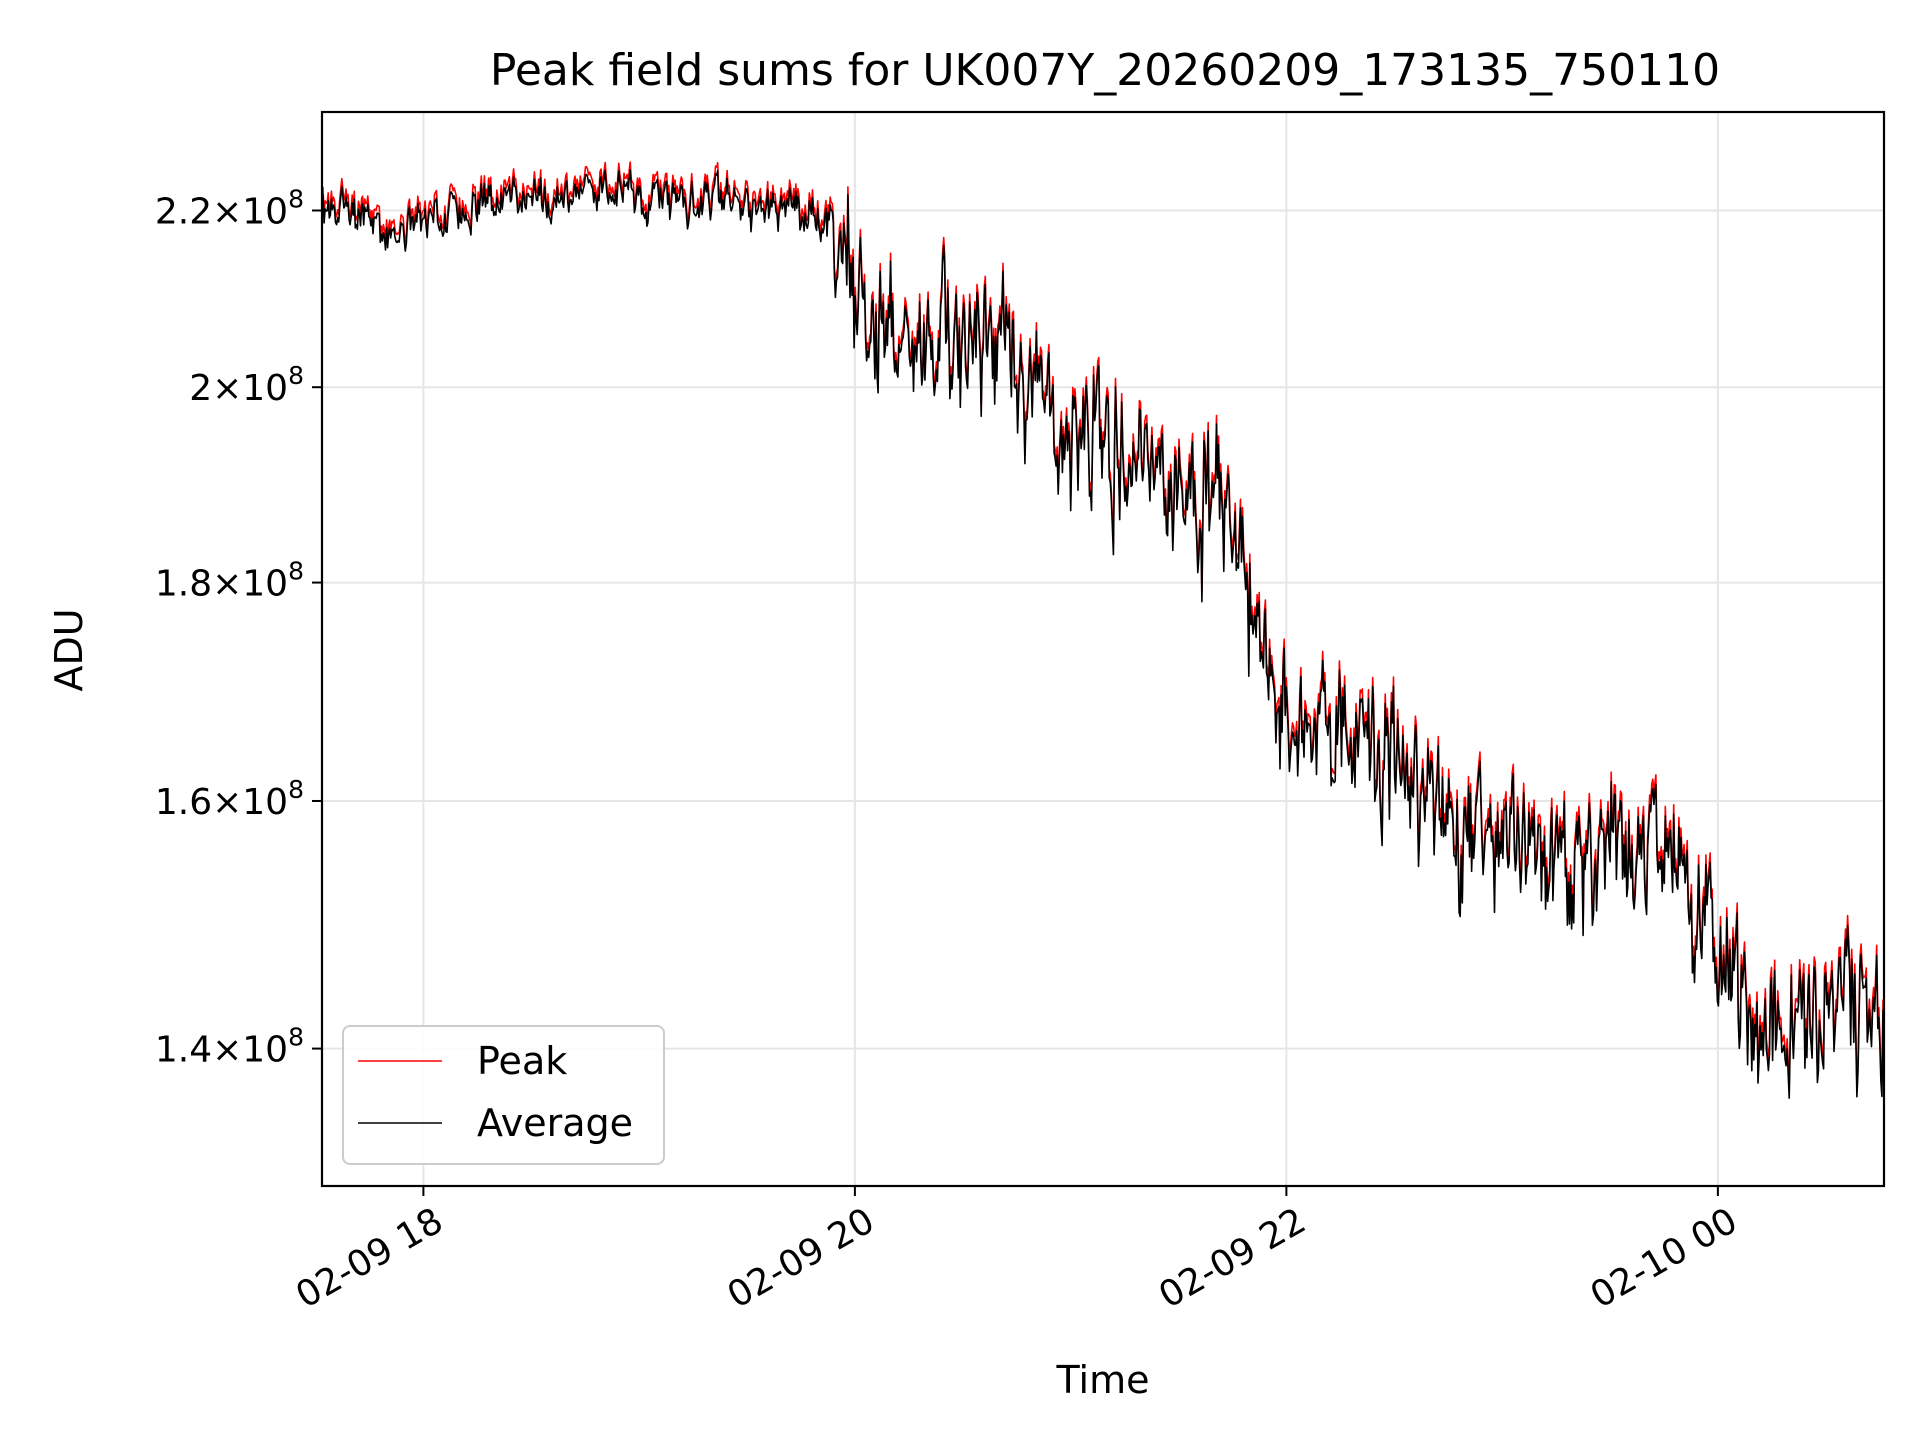 The height and width of the screenshot is (1440, 1920). I want to click on y-tick-label: 1.6×10⁸, so click(229, 799).